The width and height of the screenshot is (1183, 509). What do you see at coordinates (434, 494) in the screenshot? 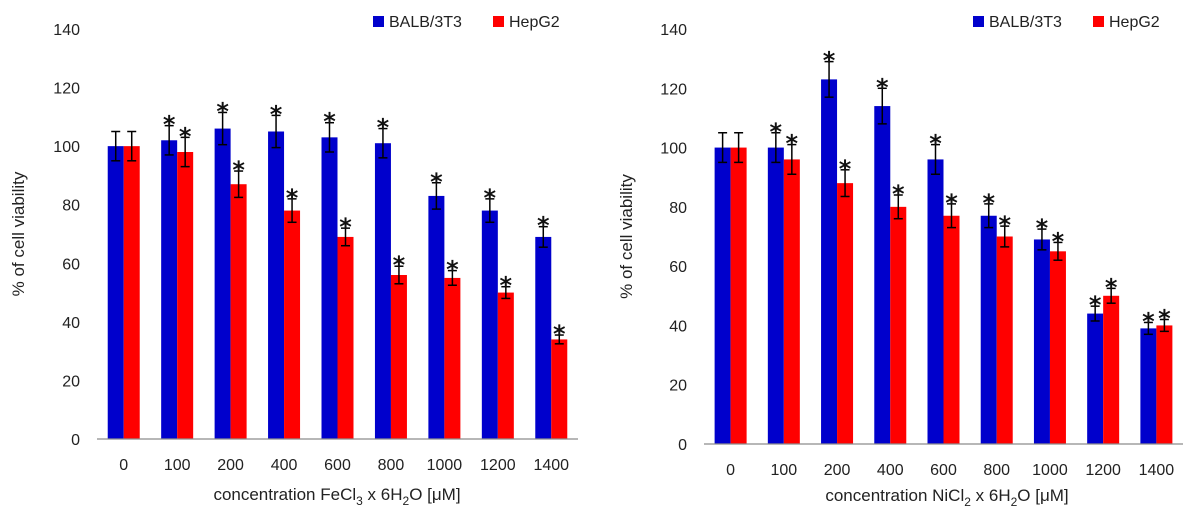
I see `x-axis-title-suffix: O [μM]` at bounding box center [434, 494].